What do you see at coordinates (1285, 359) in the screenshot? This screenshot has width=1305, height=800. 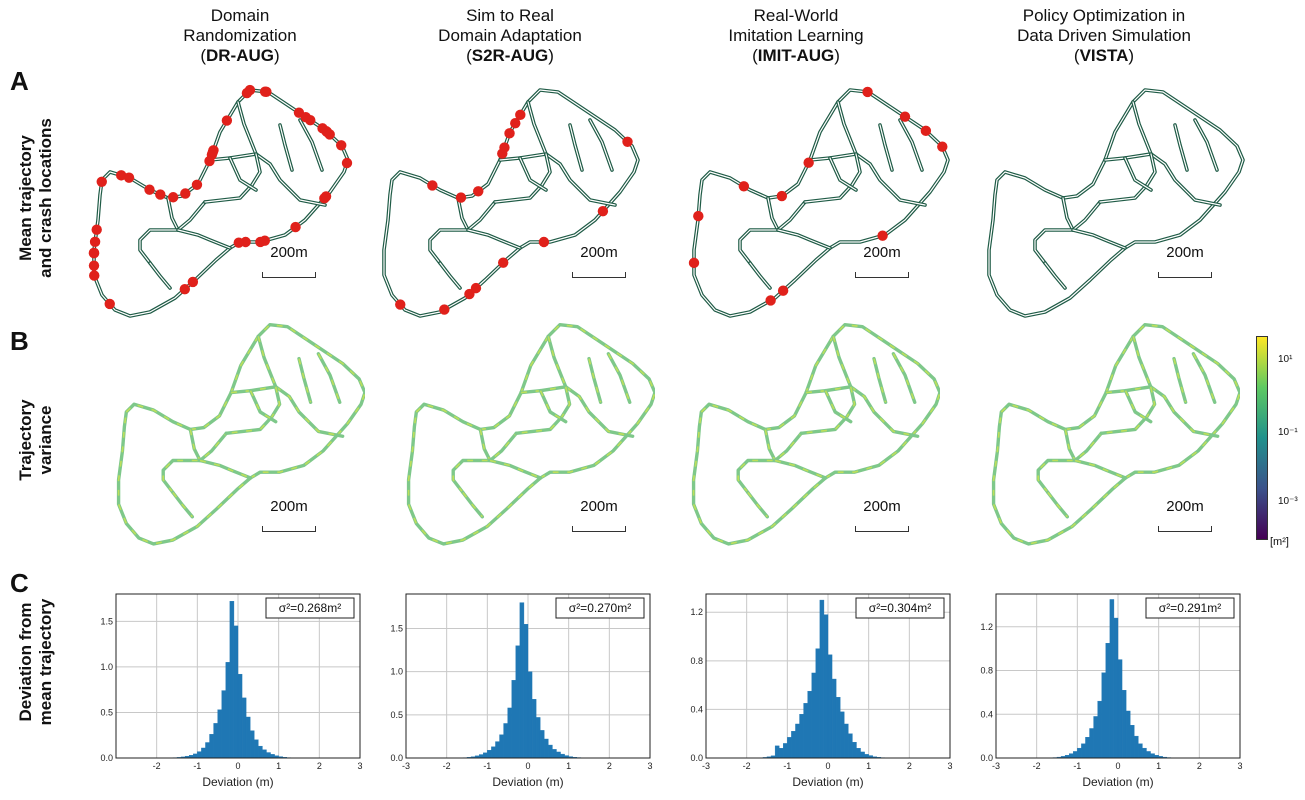 I see `colorbar-tick: 10¹` at bounding box center [1285, 359].